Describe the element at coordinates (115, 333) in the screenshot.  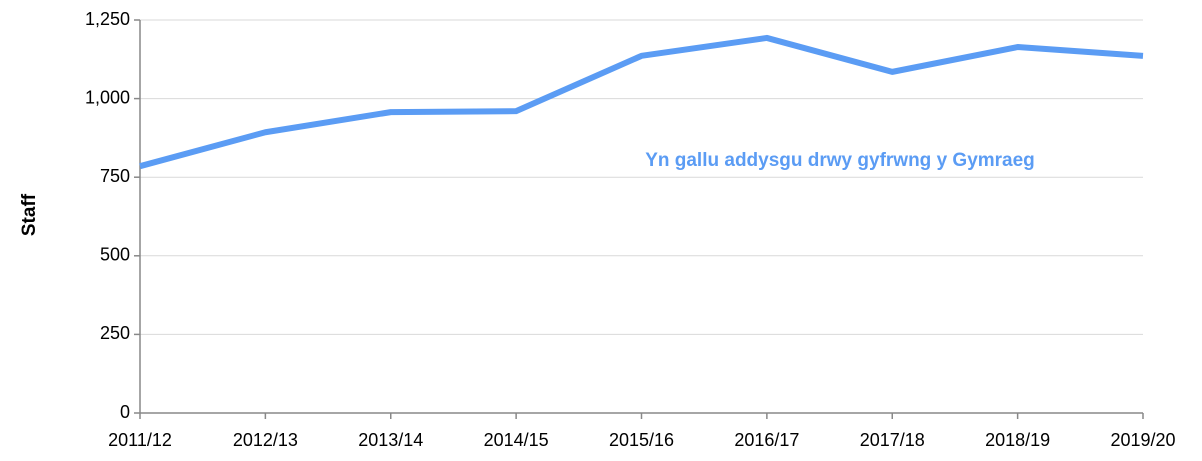
I see `y-tick-label: 250` at that location.